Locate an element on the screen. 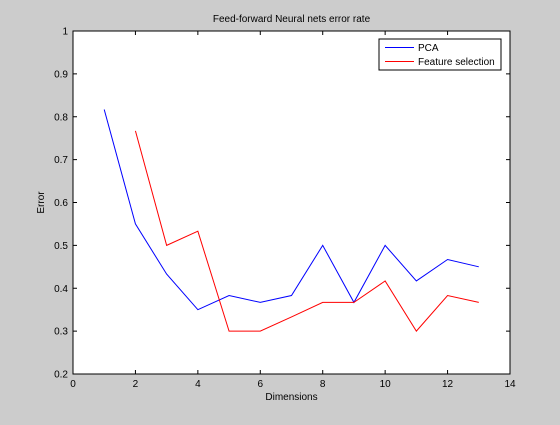 The width and height of the screenshot is (560, 425). y-tick-label: 0.2 is located at coordinates (61, 375).